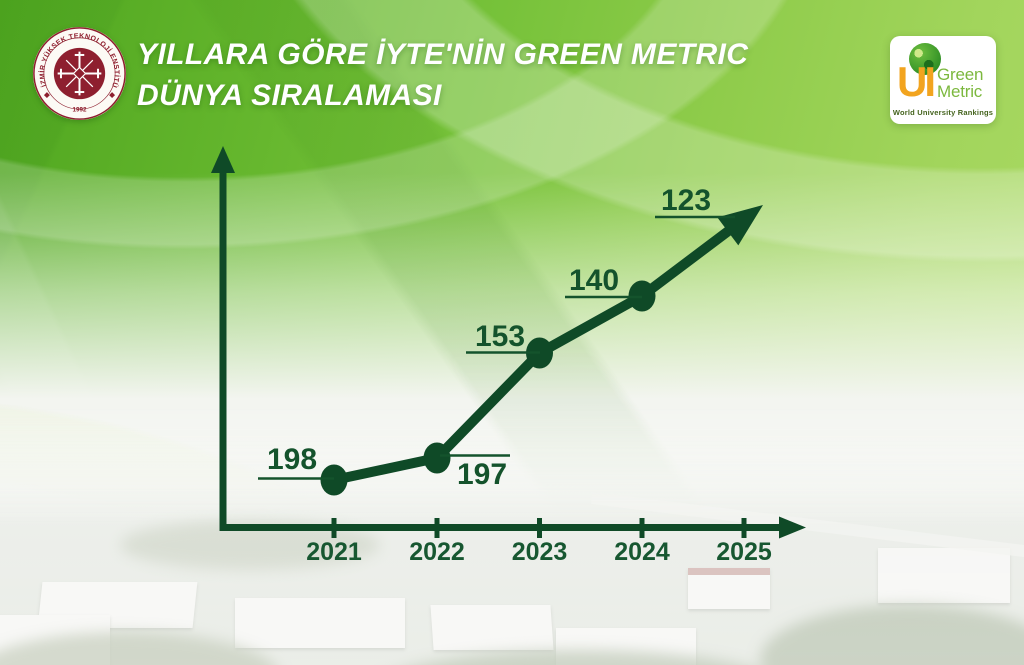 This screenshot has width=1024, height=665. I want to click on y-axis-arrowhead, so click(223, 159).